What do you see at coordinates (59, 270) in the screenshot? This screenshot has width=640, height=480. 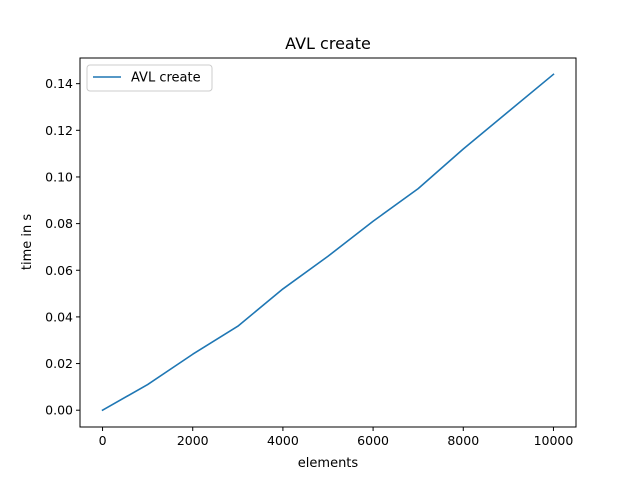 I see `y-tick-label: 0.06` at bounding box center [59, 270].